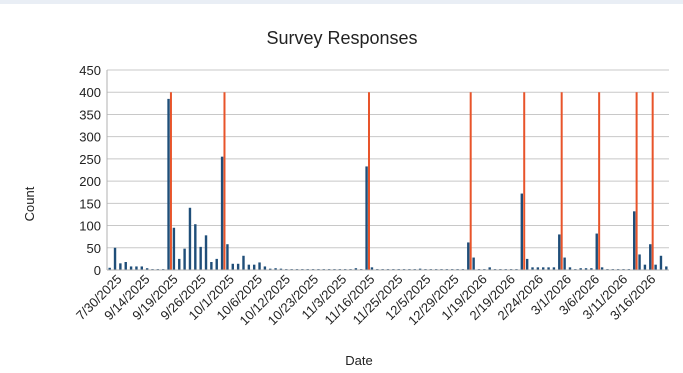 The width and height of the screenshot is (683, 373). What do you see at coordinates (90, 159) in the screenshot?
I see `y-tick-label: 250` at bounding box center [90, 159].